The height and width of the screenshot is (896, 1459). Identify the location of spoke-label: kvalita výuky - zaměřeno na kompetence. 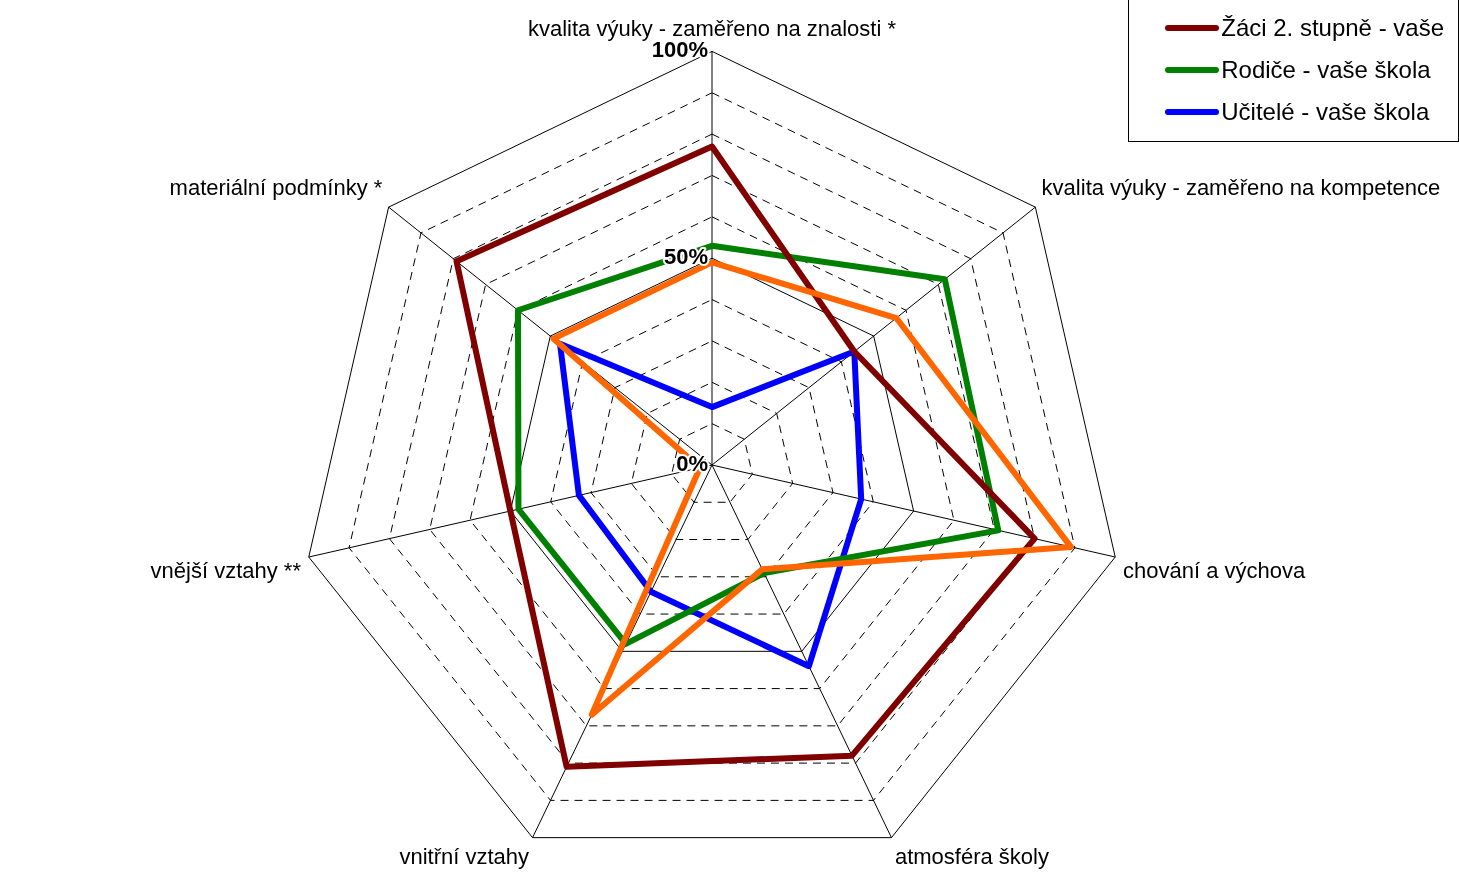
(1241, 187).